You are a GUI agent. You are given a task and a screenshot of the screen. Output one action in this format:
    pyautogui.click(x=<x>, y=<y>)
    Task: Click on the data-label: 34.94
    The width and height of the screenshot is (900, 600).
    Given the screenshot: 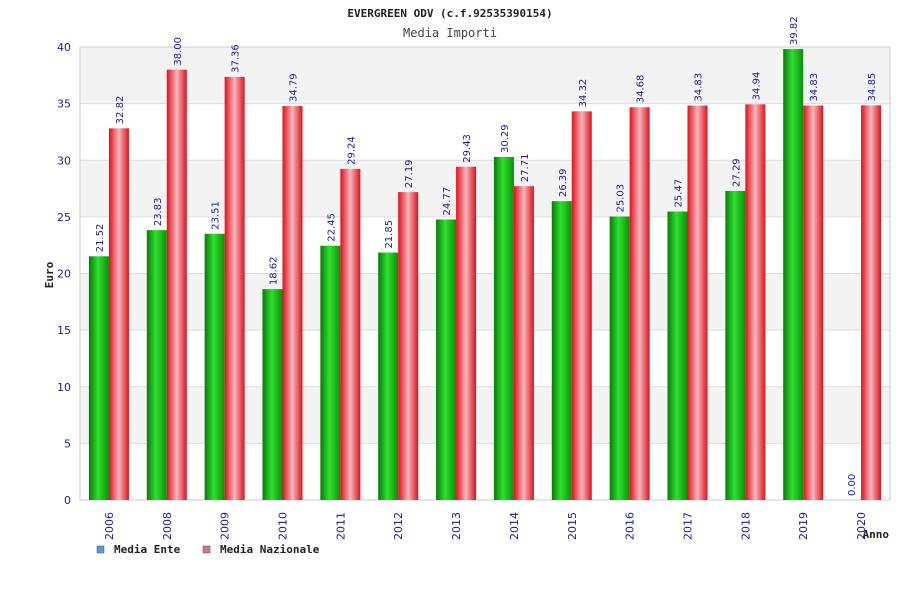 What is the action you would take?
    pyautogui.click(x=756, y=86)
    